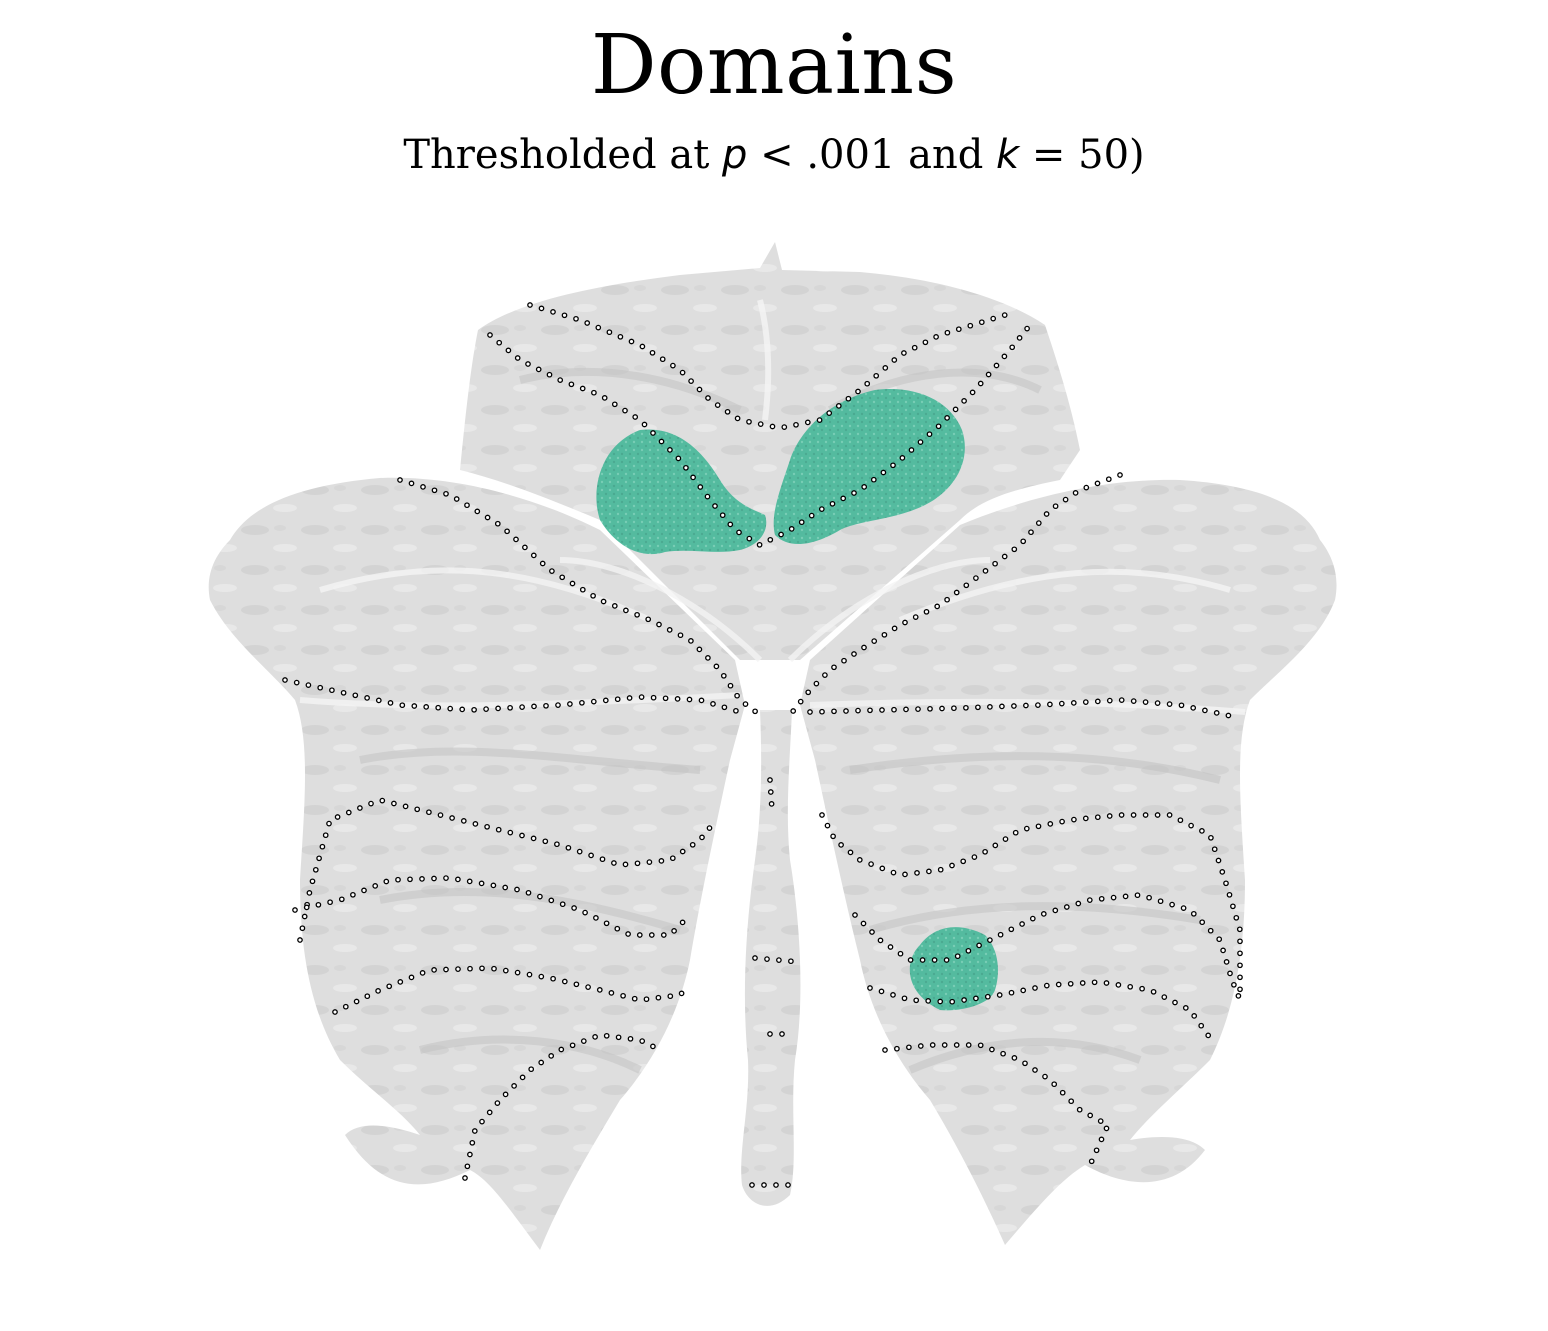 The width and height of the screenshot is (1548, 1331). What do you see at coordinates (770, 451) in the screenshot?
I see `anterior-lobe-shape` at bounding box center [770, 451].